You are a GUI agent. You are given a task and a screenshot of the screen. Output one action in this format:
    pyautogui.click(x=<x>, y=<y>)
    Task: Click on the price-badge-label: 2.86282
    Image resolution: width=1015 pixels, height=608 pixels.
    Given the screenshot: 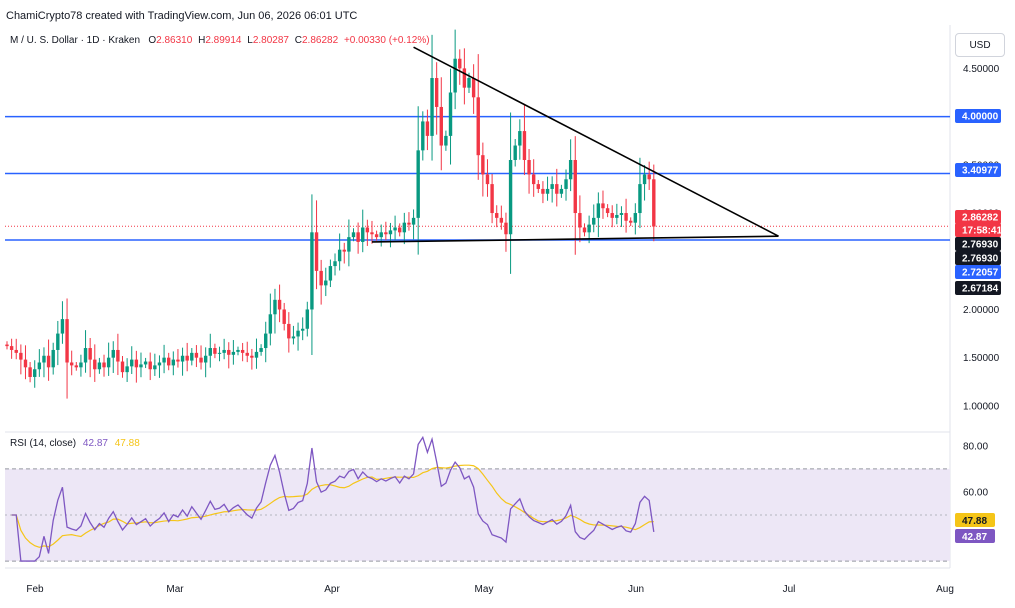 What is the action you would take?
    pyautogui.click(x=980, y=218)
    